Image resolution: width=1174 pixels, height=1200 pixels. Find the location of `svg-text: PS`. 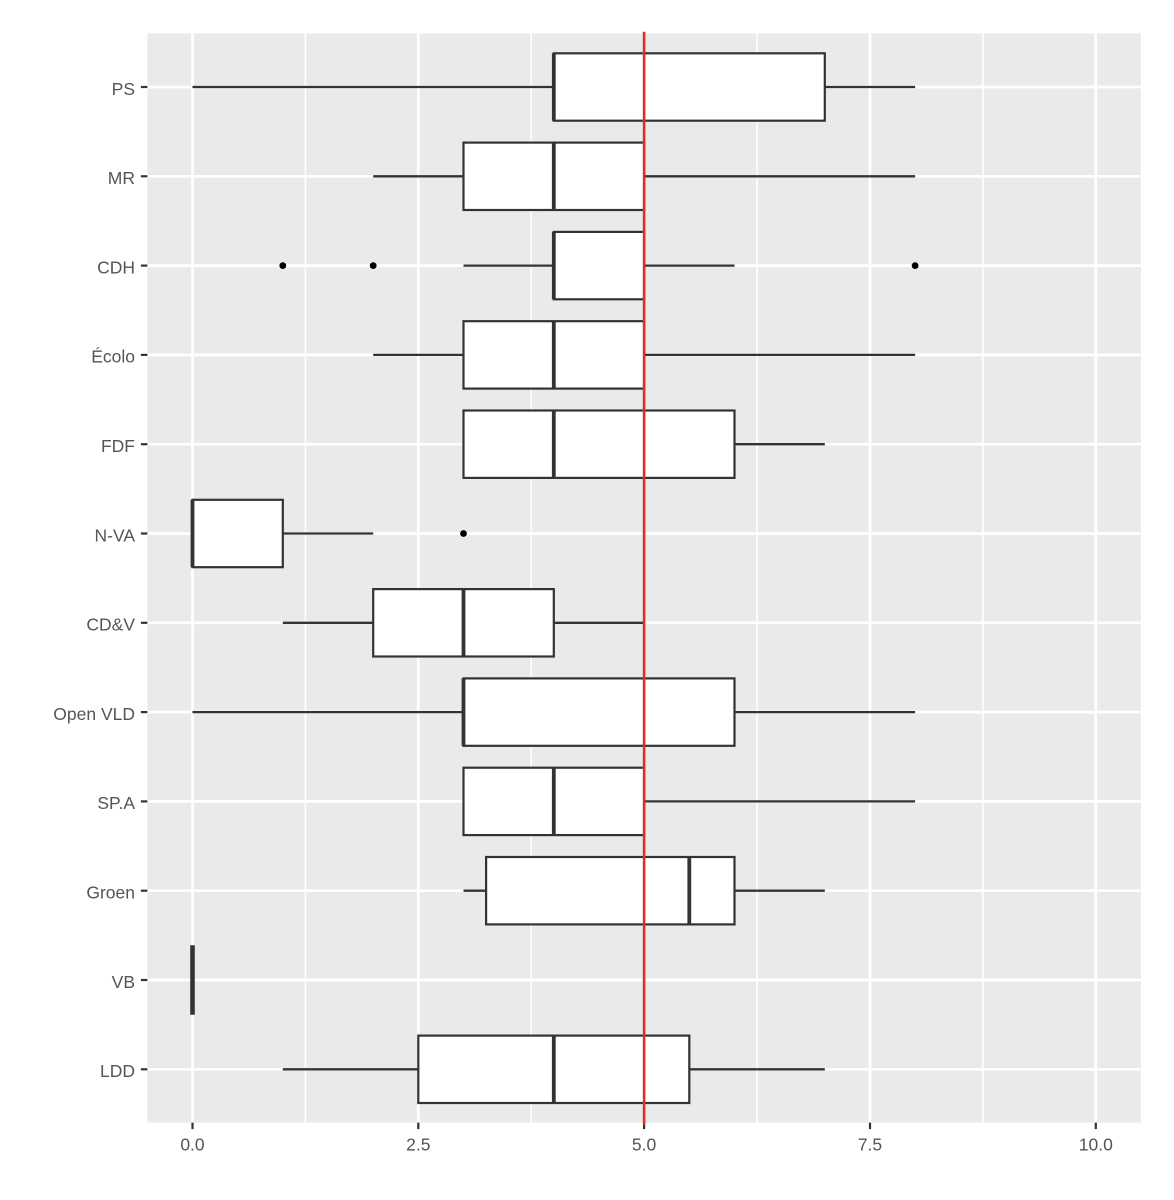

svg-text: PS is located at coordinates (123, 89).